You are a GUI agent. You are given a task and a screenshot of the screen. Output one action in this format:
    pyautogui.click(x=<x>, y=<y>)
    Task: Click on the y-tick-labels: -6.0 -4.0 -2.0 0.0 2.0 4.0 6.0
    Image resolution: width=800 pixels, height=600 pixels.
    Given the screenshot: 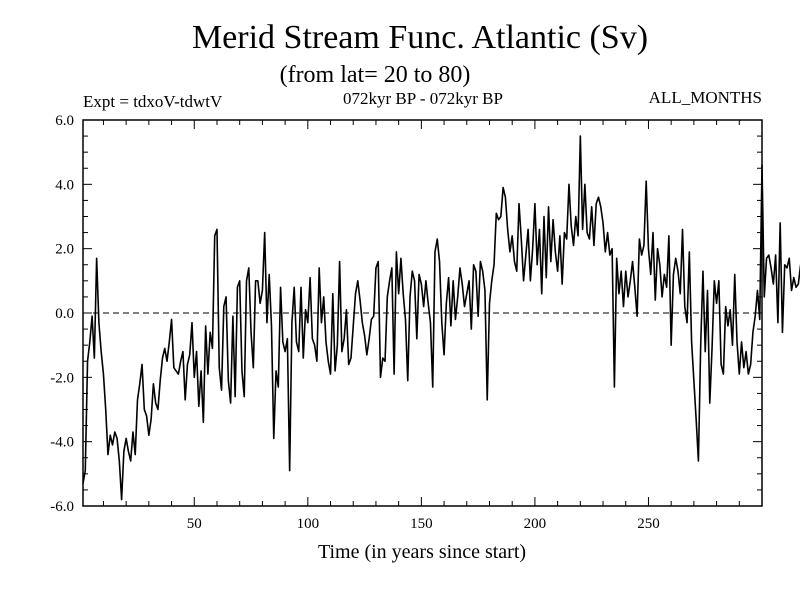 What is the action you would take?
    pyautogui.click(x=62, y=314)
    